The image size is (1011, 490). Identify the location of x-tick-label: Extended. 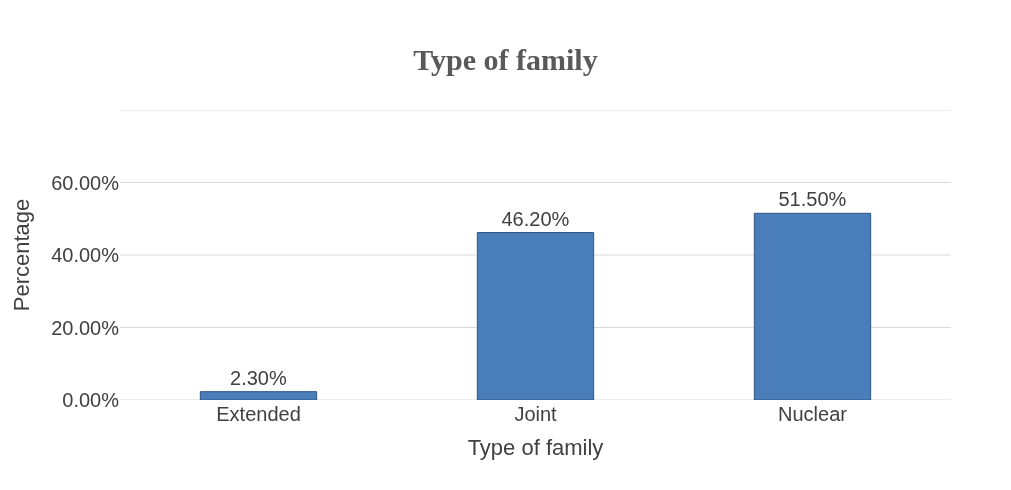
(258, 414).